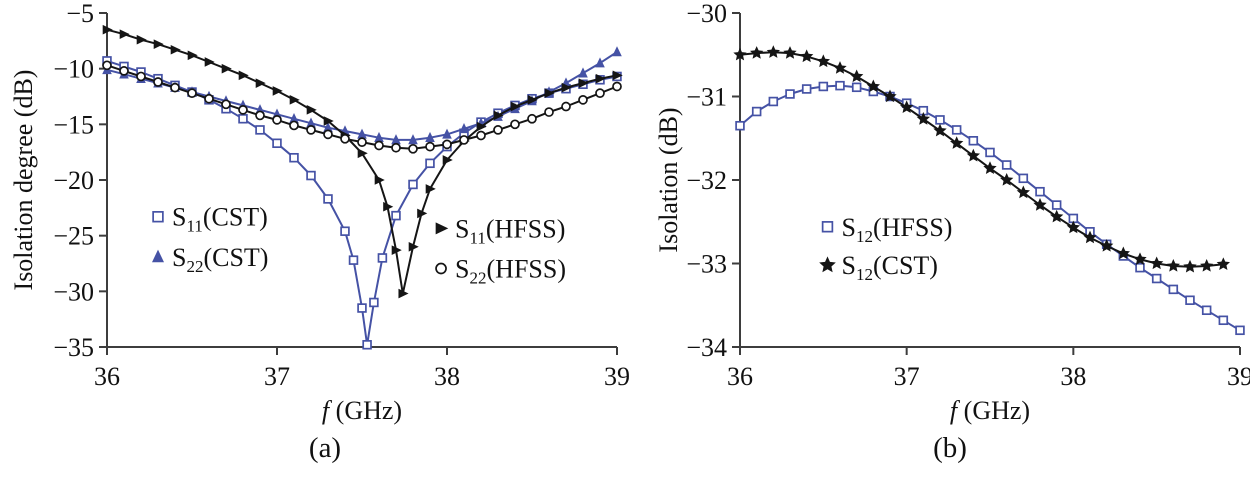 This screenshot has width=1250, height=497. Describe the element at coordinates (362, 107) in the screenshot. I see `series-S22-HFSS-` at that location.